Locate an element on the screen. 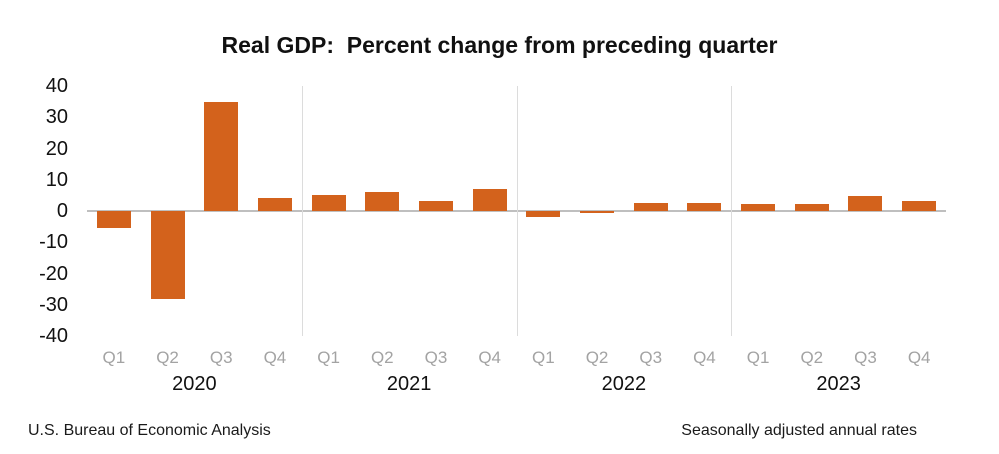 Image resolution: width=999 pixels, height=454 pixels. y-axis-tick-label: 10 is located at coordinates (56, 179).